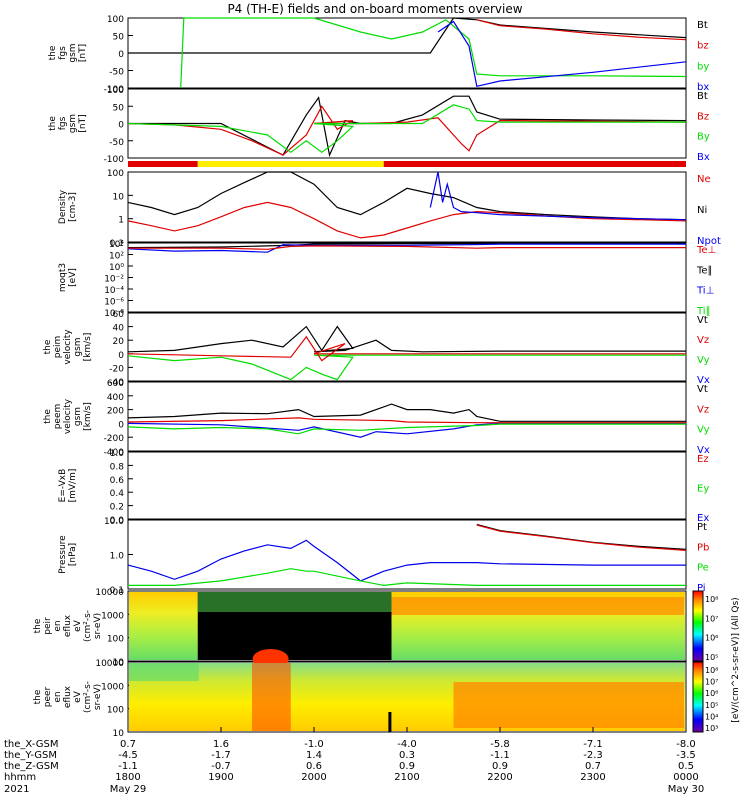 The image size is (750, 800). Describe the element at coordinates (704, 270) in the screenshot. I see `legend-label: Te∥` at that location.